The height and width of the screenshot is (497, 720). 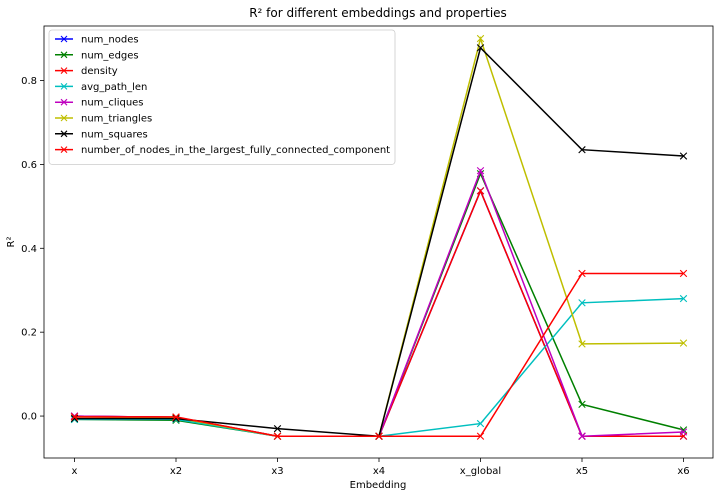 I want to click on legend-label: num_nodes, so click(x=110, y=40).